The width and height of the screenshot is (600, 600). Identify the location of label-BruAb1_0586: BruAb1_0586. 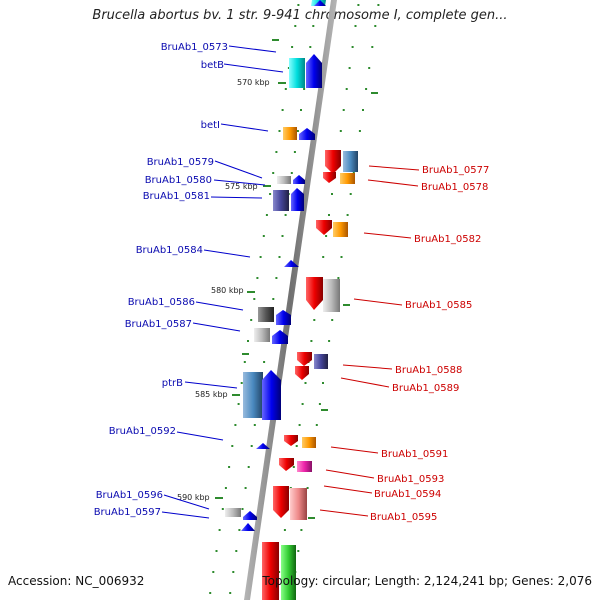
(161, 302).